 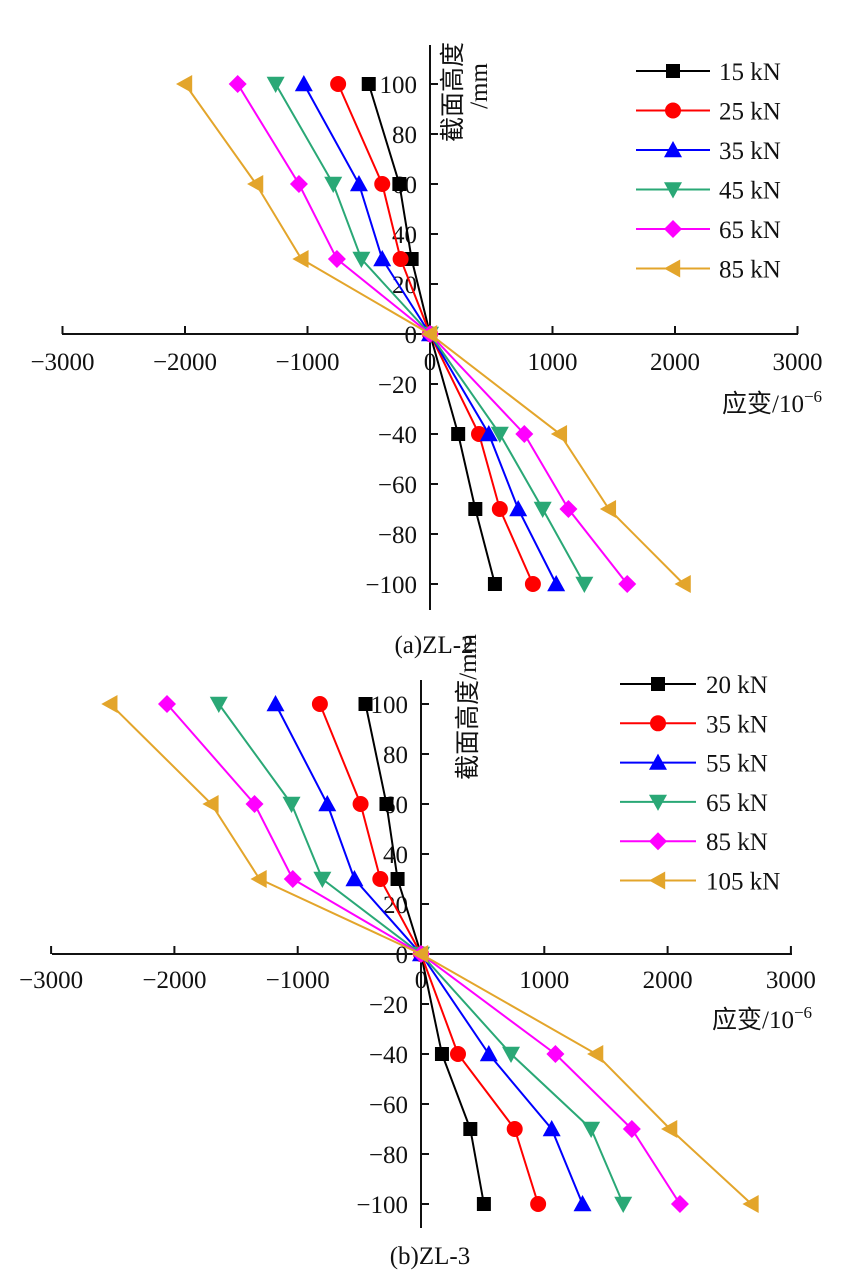 I want to click on legend-label: 25 kN, so click(x=750, y=112).